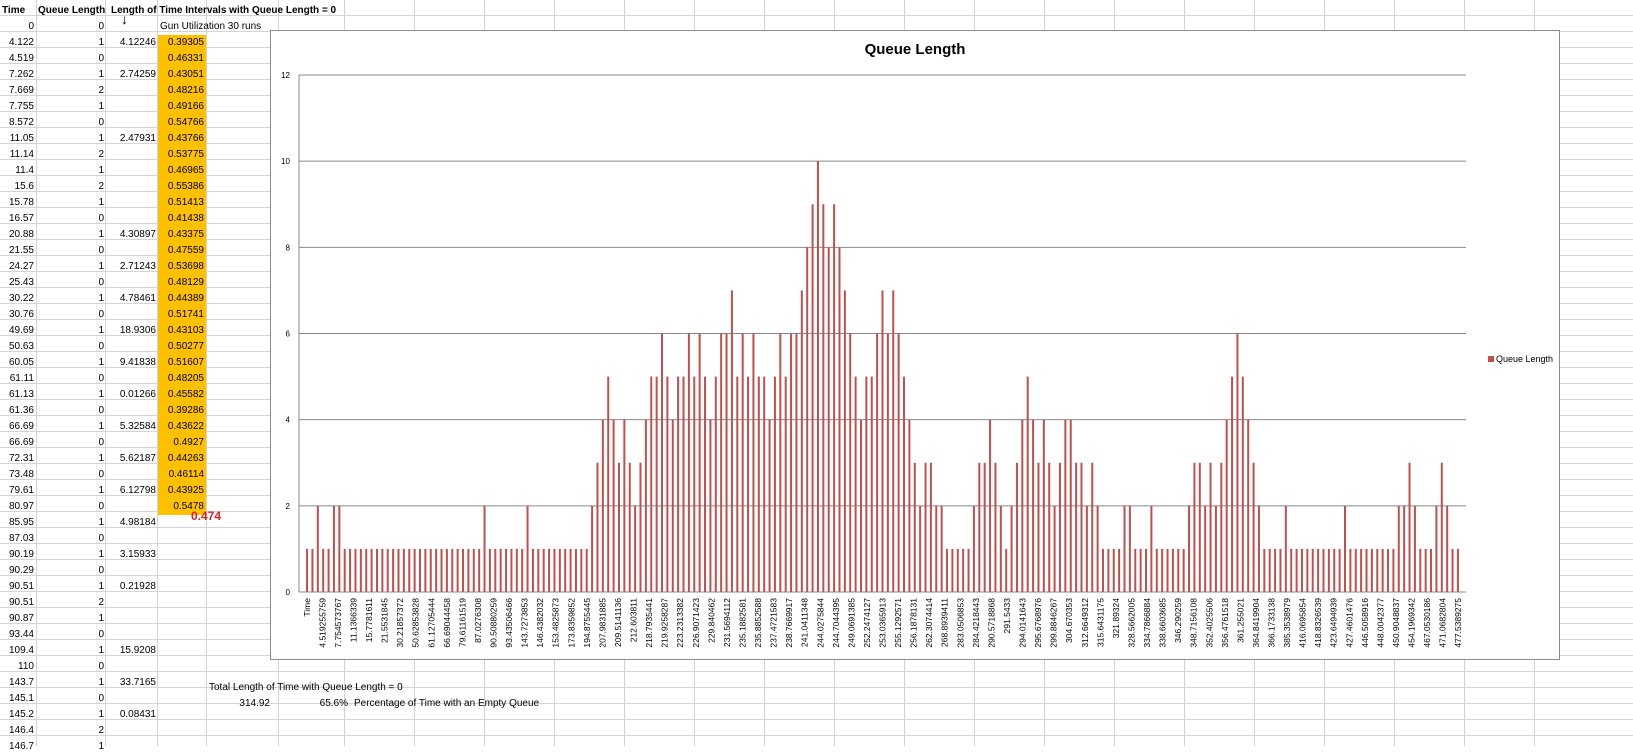 The image size is (1633, 754). What do you see at coordinates (101, 730) in the screenshot?
I see `cell-queue-length: 2` at bounding box center [101, 730].